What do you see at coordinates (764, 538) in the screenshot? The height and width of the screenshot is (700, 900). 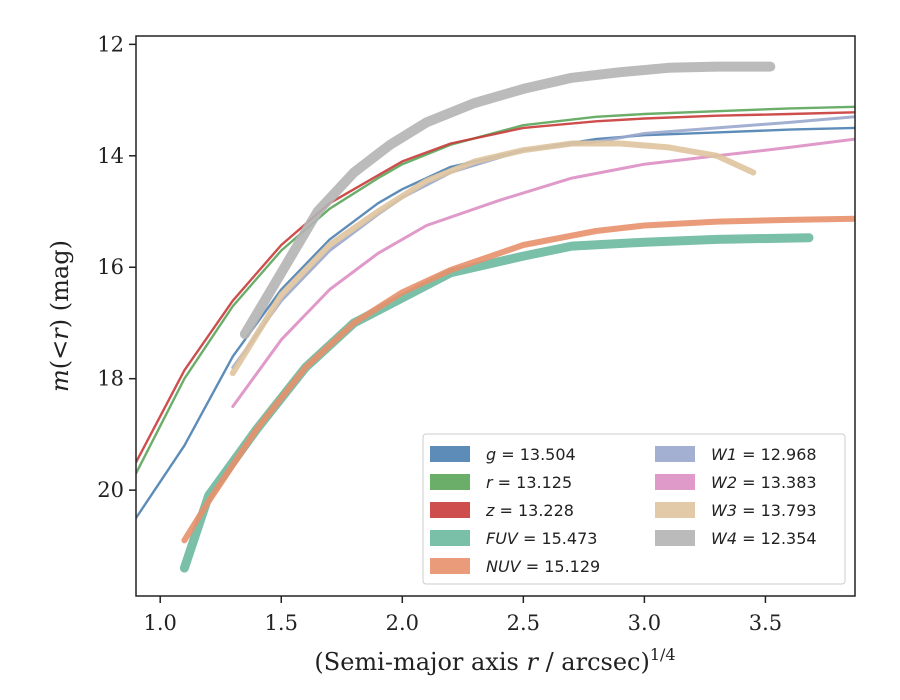 I see `legend-label-w4: W4 = 12.354` at bounding box center [764, 538].